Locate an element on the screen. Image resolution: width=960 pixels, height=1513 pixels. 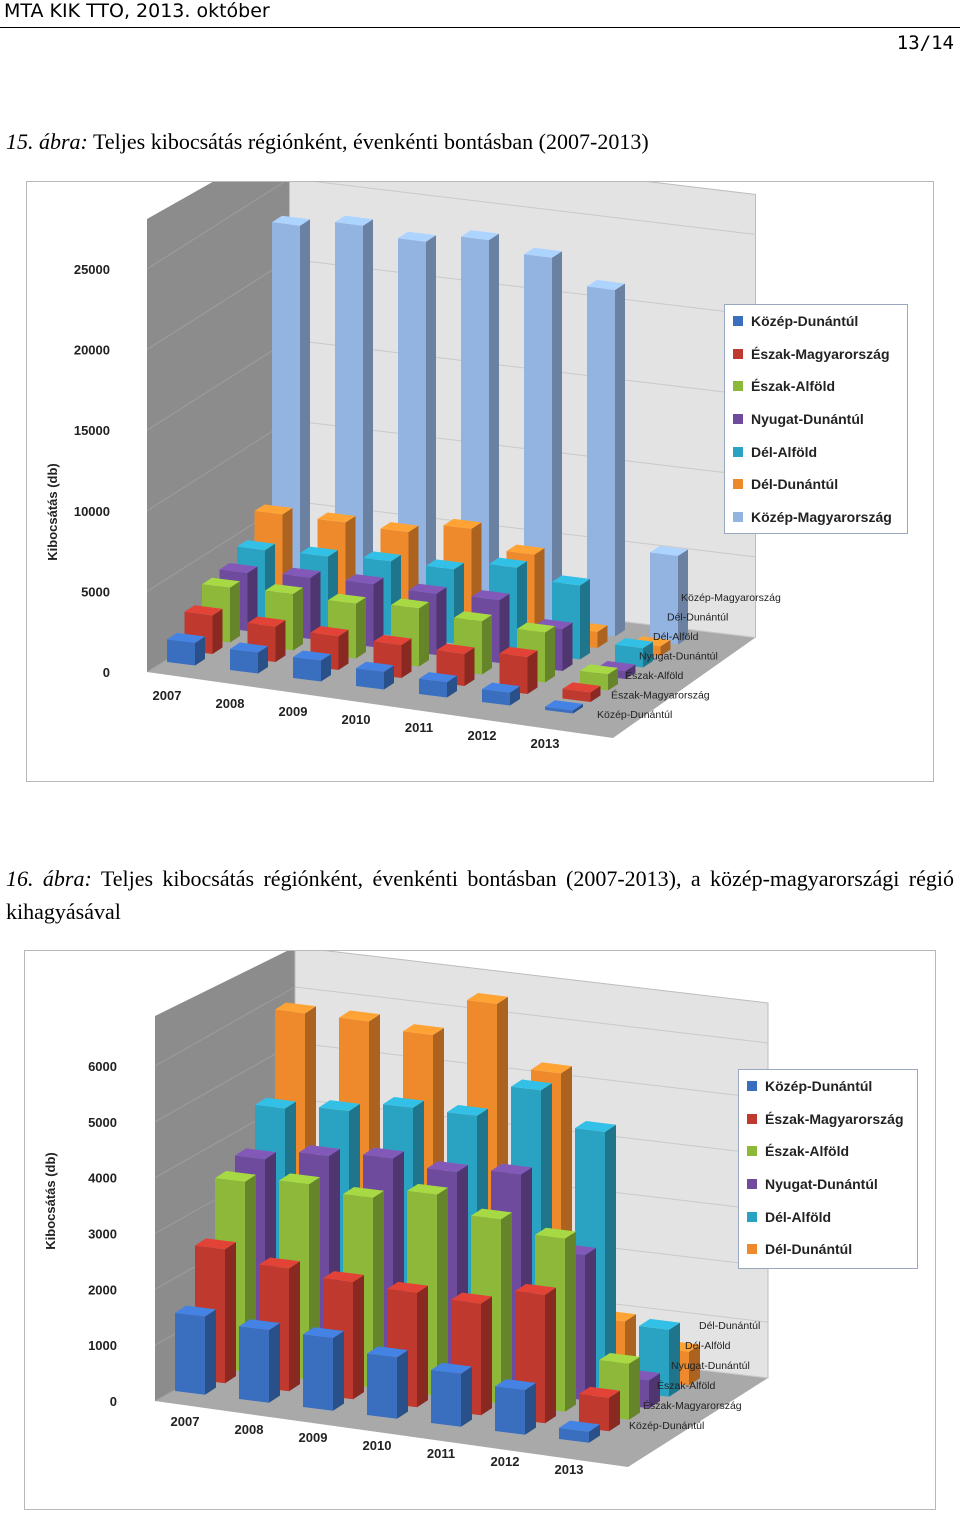
legend-item-nyugat-dunantul: Nyugat-Dunántúl is located at coordinates (828, 1184).